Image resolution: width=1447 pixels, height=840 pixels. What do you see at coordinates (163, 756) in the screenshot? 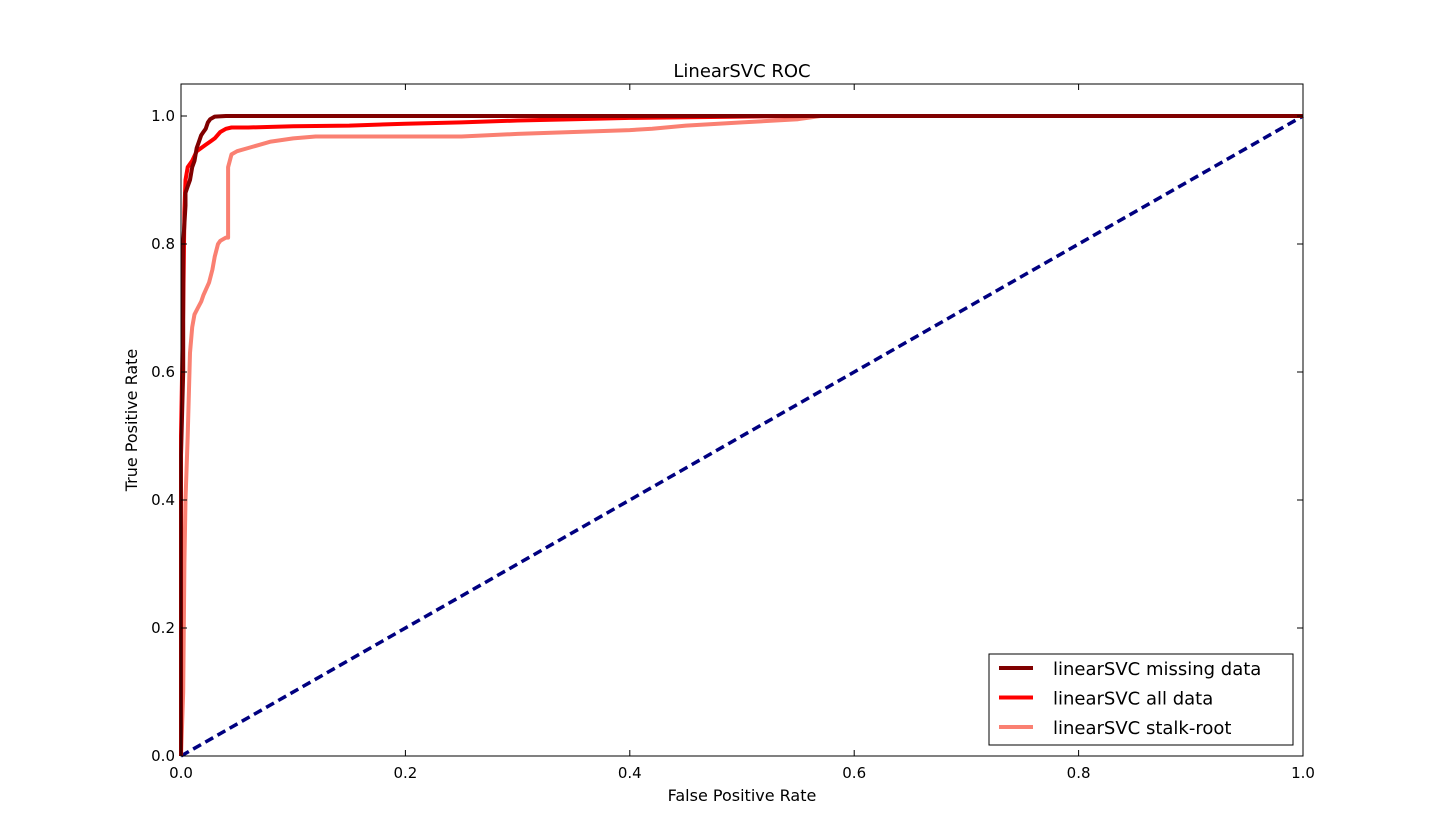
I see `y-tick-label: 0.0` at bounding box center [163, 756].